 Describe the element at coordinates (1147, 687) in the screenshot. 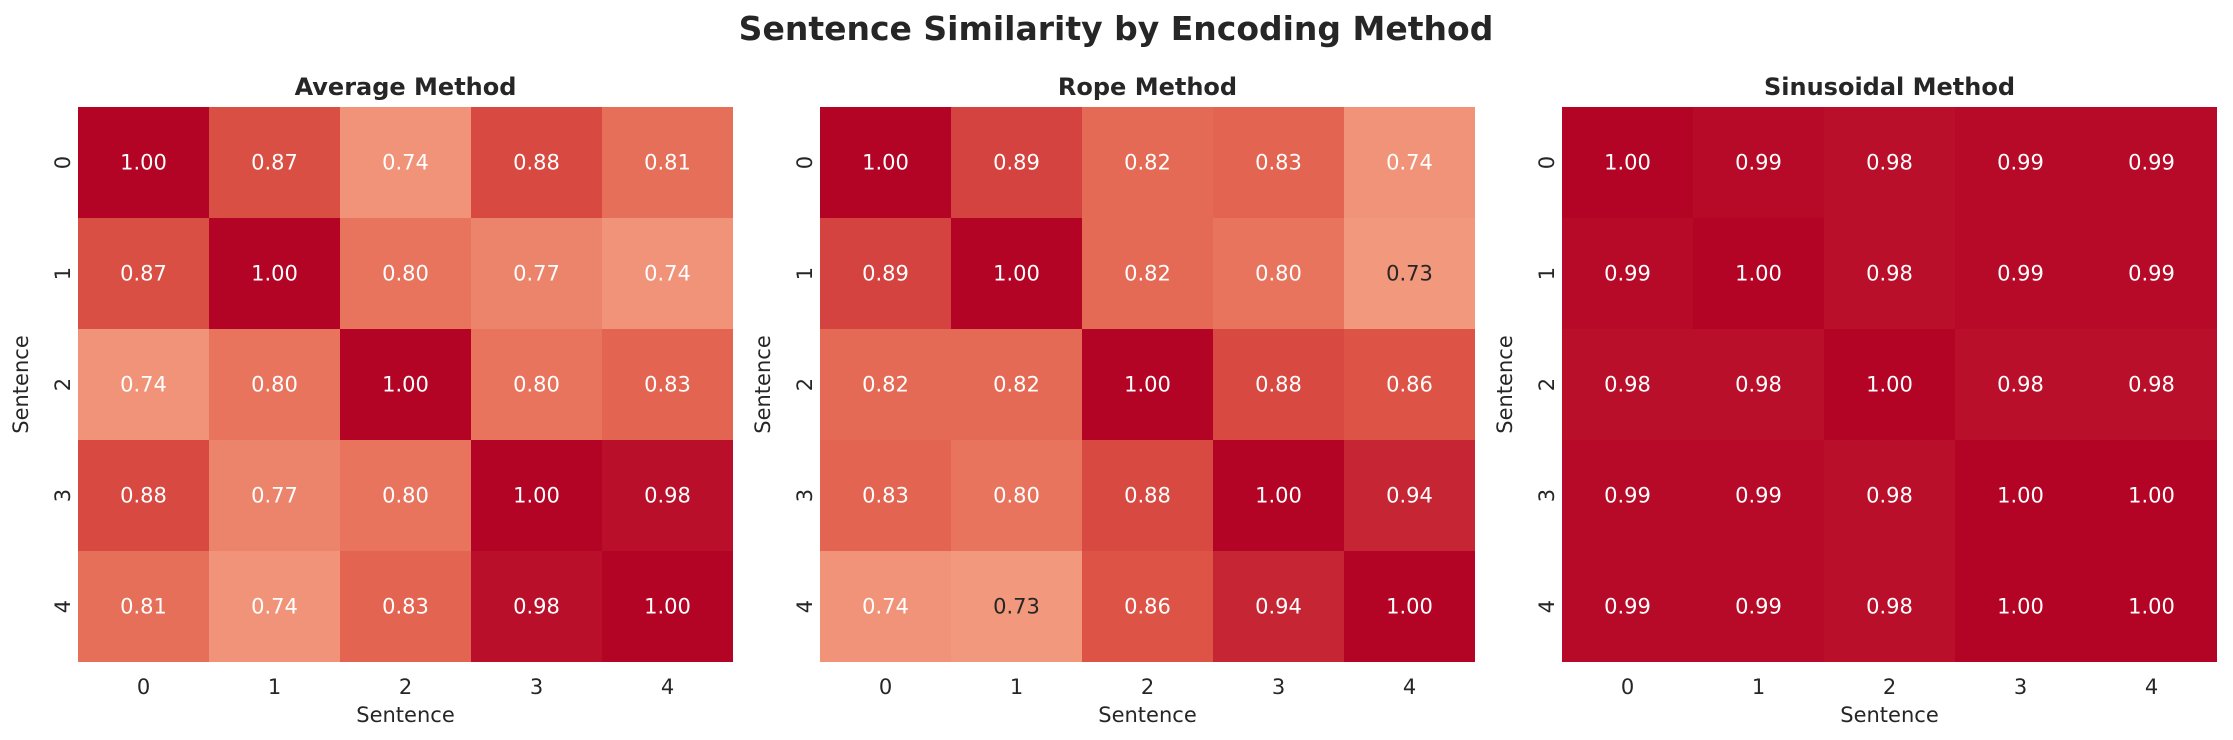

I see `x-ticks: 0 1 2 3 4` at that location.